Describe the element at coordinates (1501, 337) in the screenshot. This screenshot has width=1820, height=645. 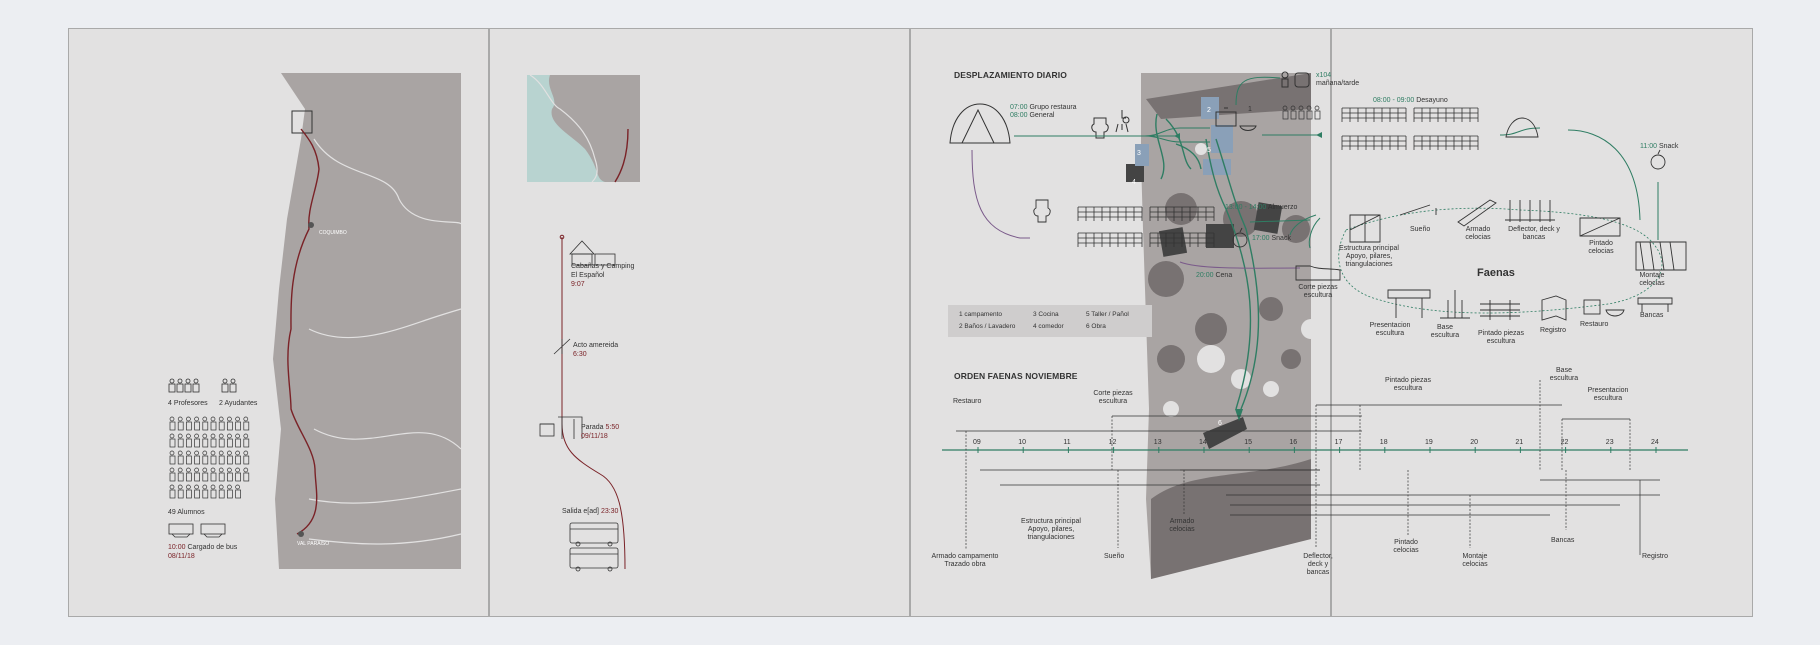
I see `faena-pintado-piezas: Pintado piezas escultura` at that location.